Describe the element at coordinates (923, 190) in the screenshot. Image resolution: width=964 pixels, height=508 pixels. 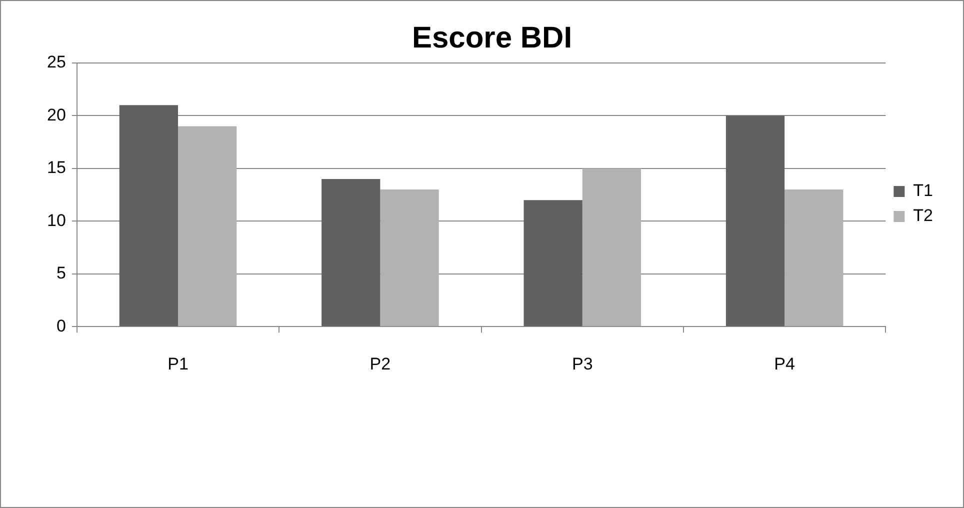
I see `legend-label: T1` at that location.